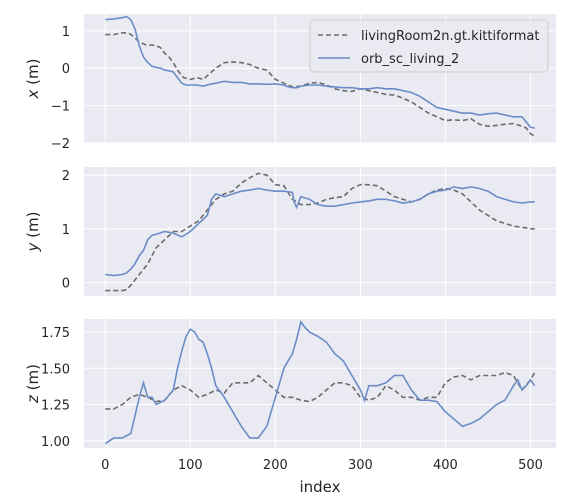 The height and width of the screenshot is (501, 572). What do you see at coordinates (66, 32) in the screenshot?
I see `panel-x-ytick-label: 1` at bounding box center [66, 32].